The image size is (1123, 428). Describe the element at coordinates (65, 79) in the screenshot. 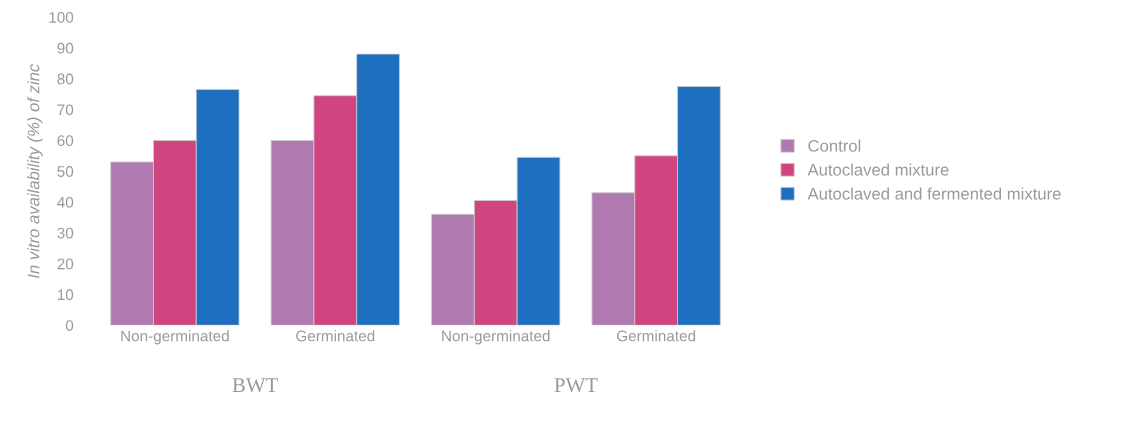

I see `y-tick-label: 80` at that location.